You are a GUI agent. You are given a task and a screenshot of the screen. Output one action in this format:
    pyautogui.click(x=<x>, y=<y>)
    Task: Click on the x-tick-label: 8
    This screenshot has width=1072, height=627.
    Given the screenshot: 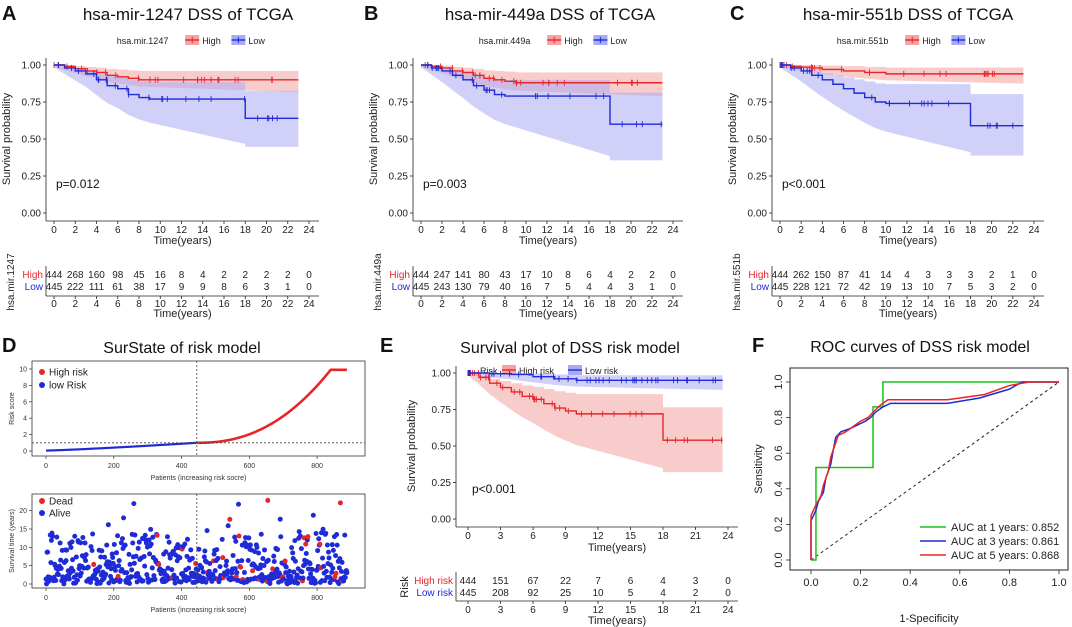 What is the action you would take?
    pyautogui.click(x=505, y=230)
    